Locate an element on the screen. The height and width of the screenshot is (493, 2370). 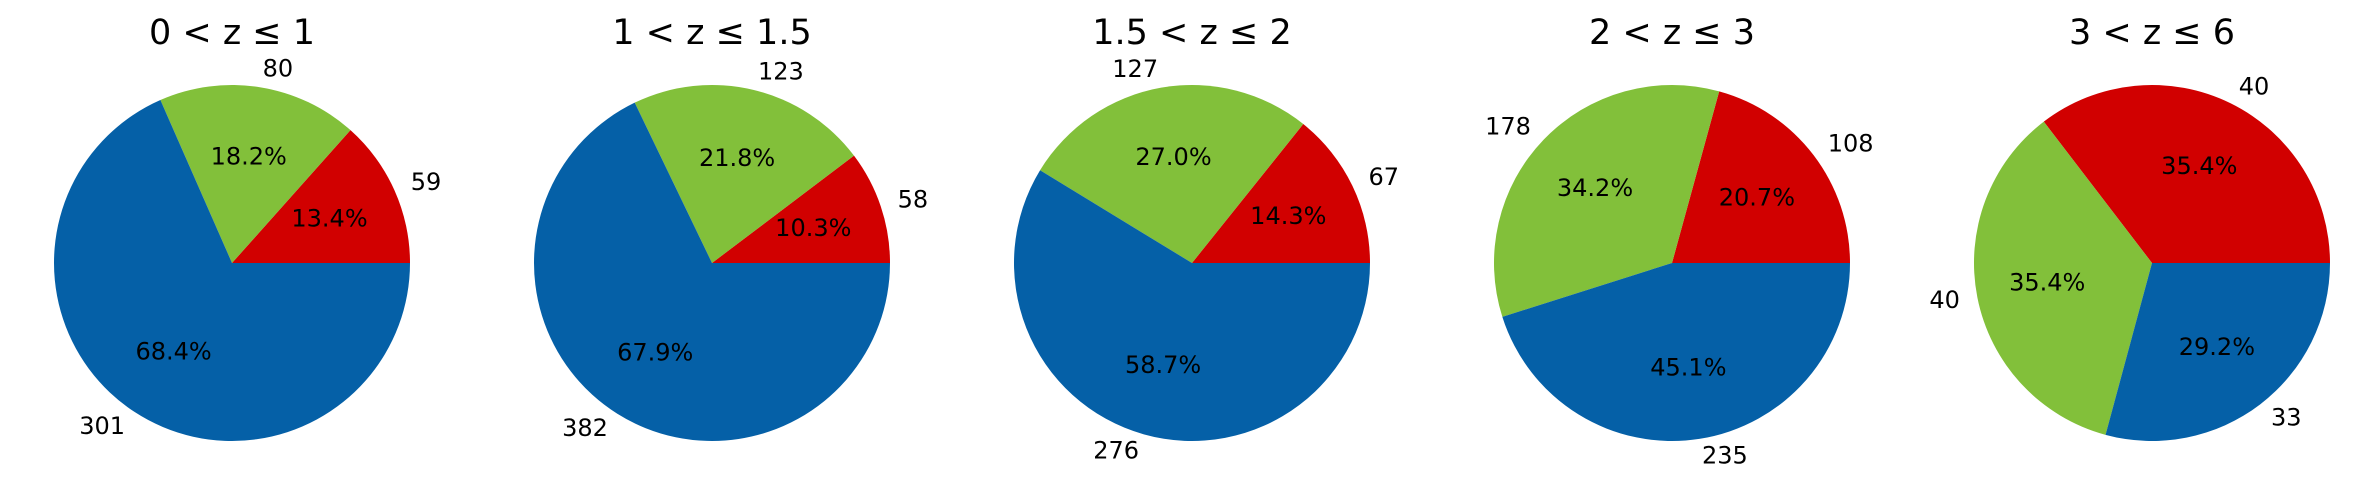
pie-percent-label: 10.3% is located at coordinates (813, 228).